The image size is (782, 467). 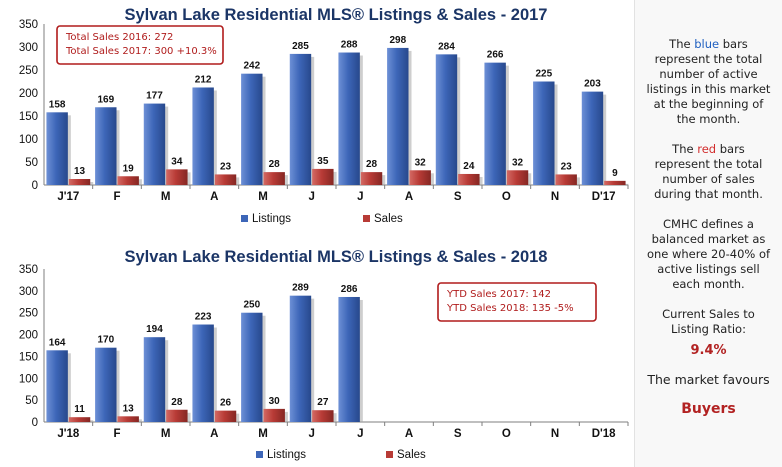 I want to click on blue-note-prefix: The, so click(x=680, y=44).